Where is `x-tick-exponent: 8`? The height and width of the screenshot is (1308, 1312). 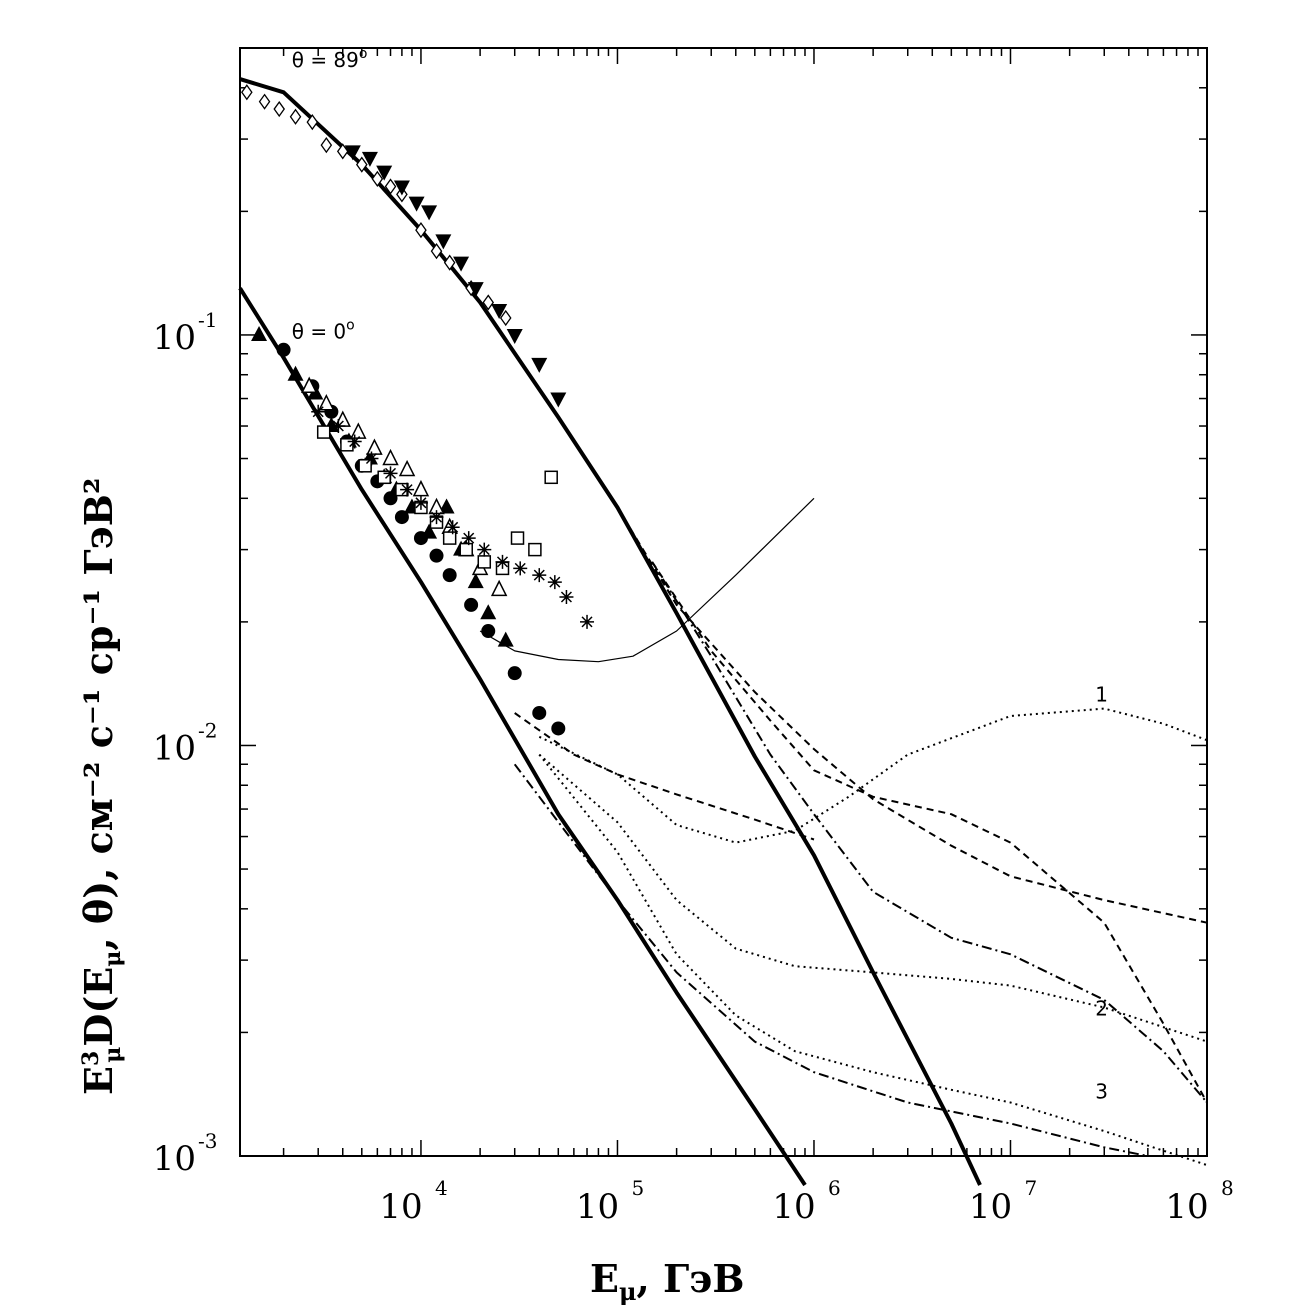
x-tick-exponent: 8 is located at coordinates (1227, 1188).